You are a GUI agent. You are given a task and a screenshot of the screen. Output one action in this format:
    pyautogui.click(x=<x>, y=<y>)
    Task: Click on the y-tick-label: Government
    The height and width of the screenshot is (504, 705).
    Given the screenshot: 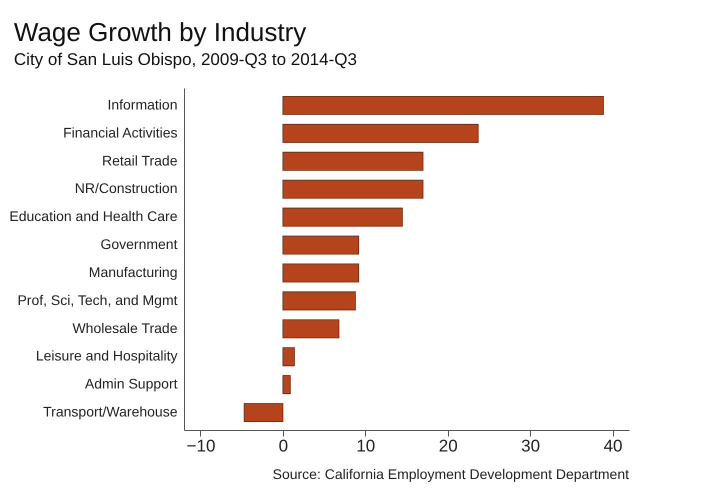 What is the action you would take?
    pyautogui.click(x=139, y=244)
    